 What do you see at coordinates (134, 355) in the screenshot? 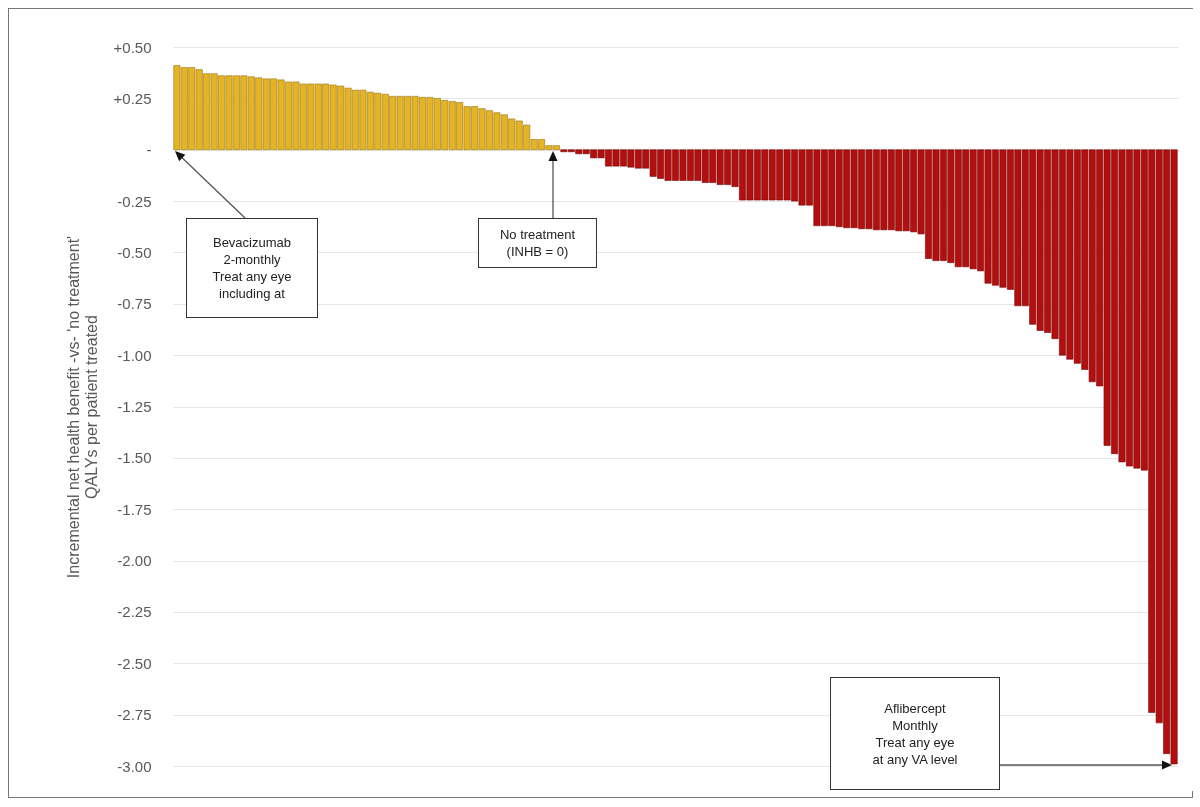
I see `y-tick-label: -1.00` at bounding box center [134, 355].